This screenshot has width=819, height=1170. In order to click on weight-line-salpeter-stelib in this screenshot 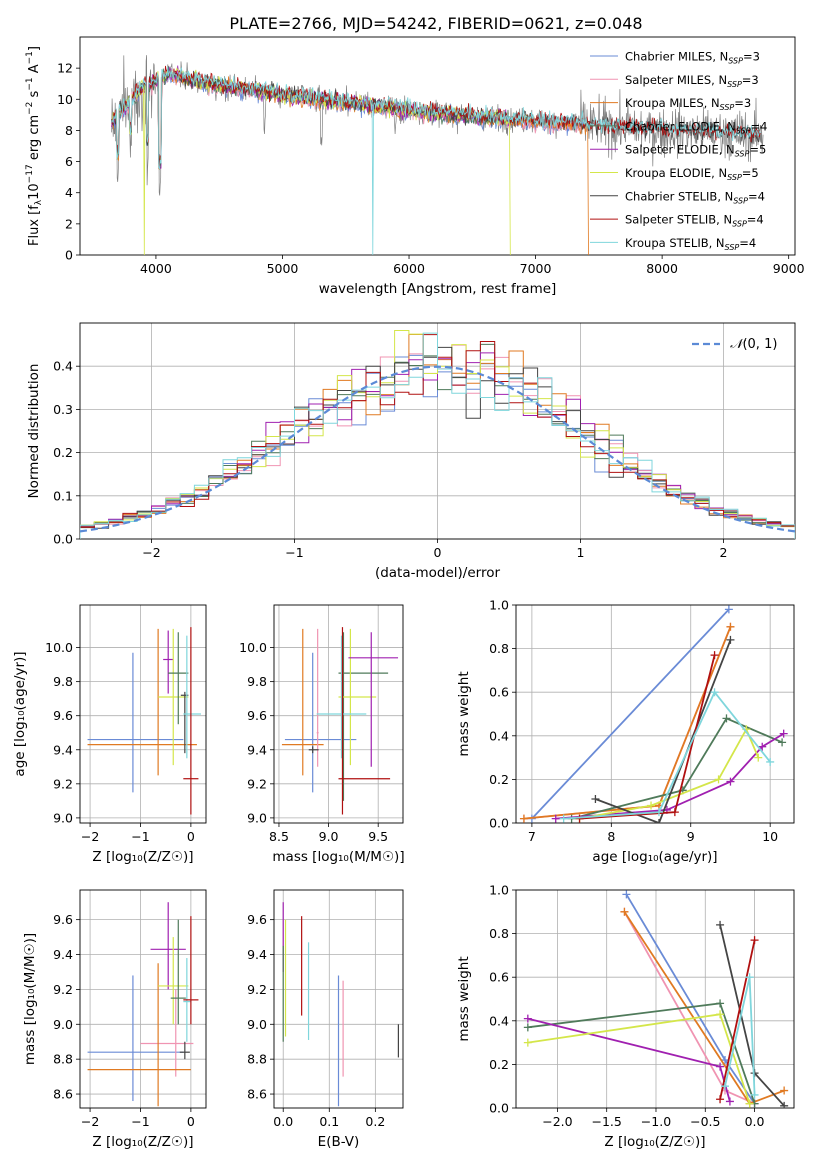, I will do `click(737, 1019)`.